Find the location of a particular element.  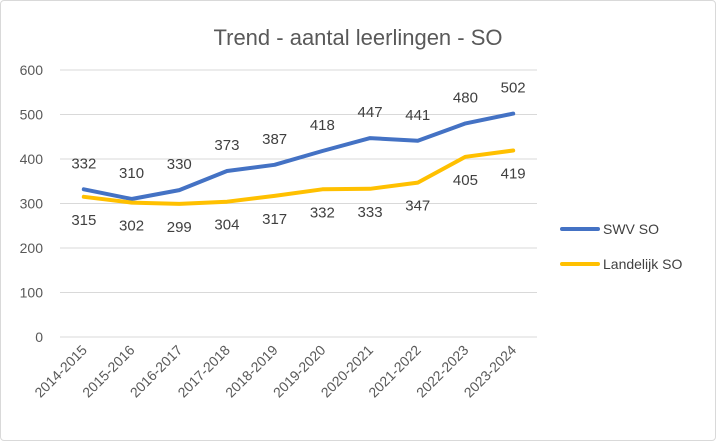

y-tick-label: 500 is located at coordinates (32, 115).